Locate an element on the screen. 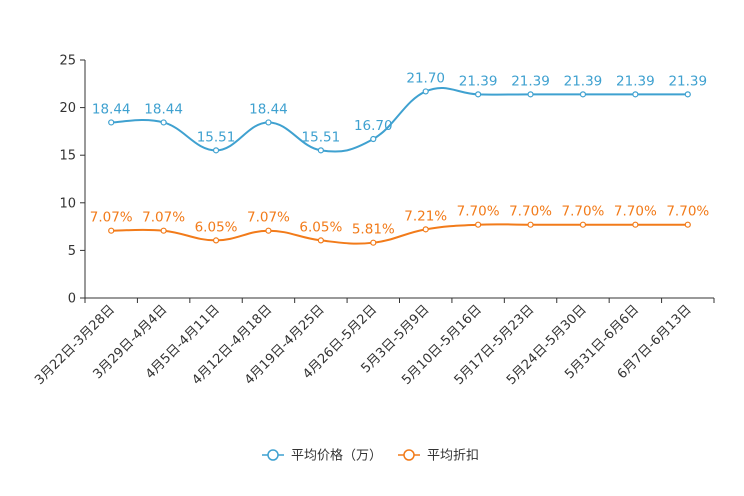 Image resolution: width=744 pixels, height=496 pixels. y-tick-label: 25 is located at coordinates (67, 61).